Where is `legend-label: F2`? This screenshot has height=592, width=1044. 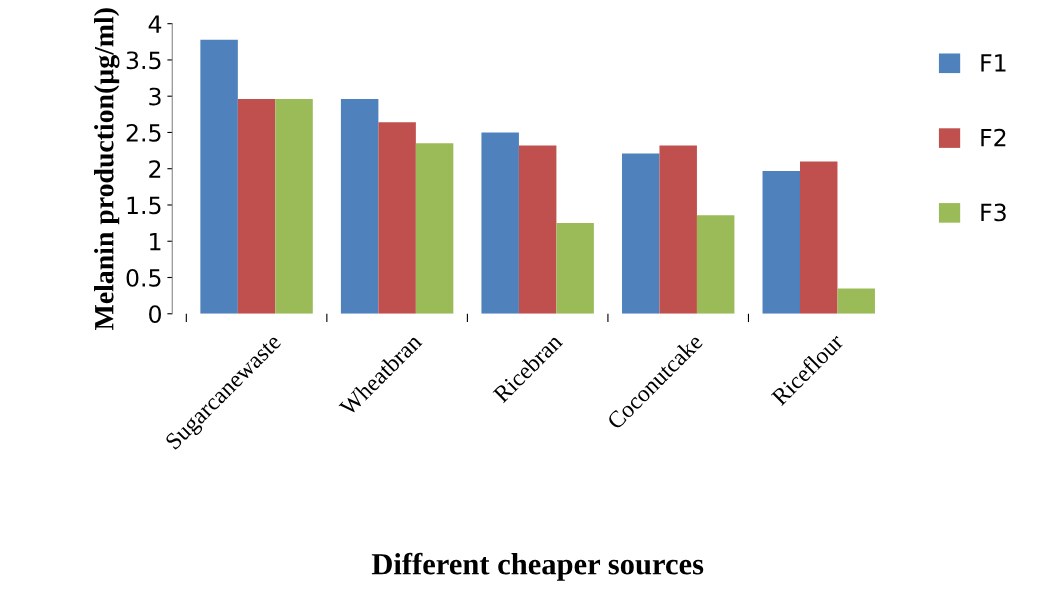 legend-label: F2 is located at coordinates (993, 137).